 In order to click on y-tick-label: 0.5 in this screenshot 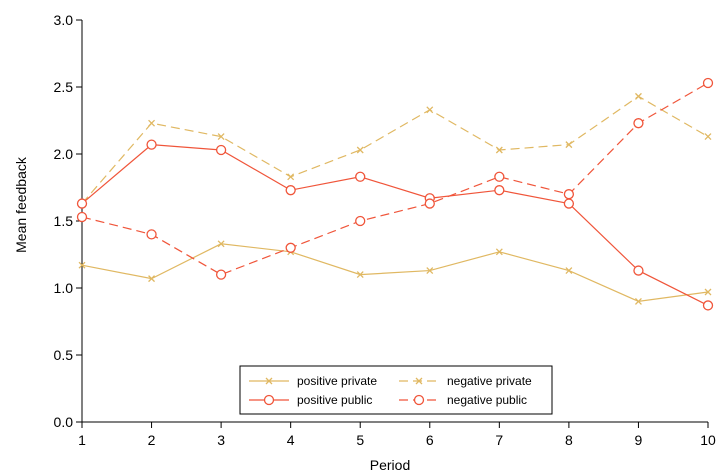, I will do `click(64, 355)`.